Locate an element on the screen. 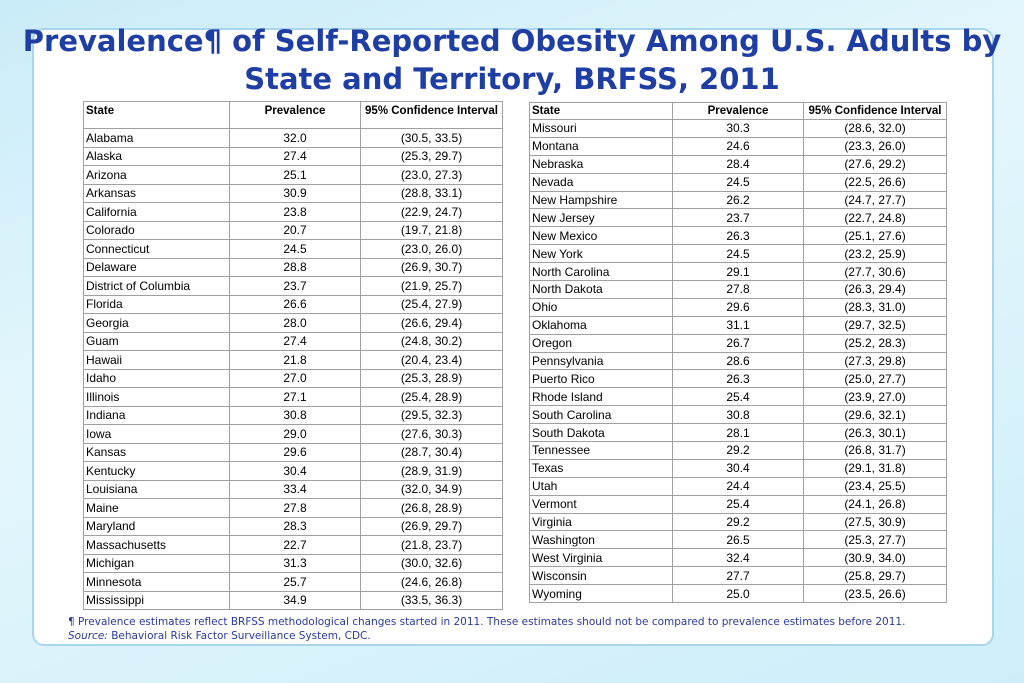 This screenshot has height=683, width=1024. ci-column-header: 95% Confidence Interval is located at coordinates (875, 111).